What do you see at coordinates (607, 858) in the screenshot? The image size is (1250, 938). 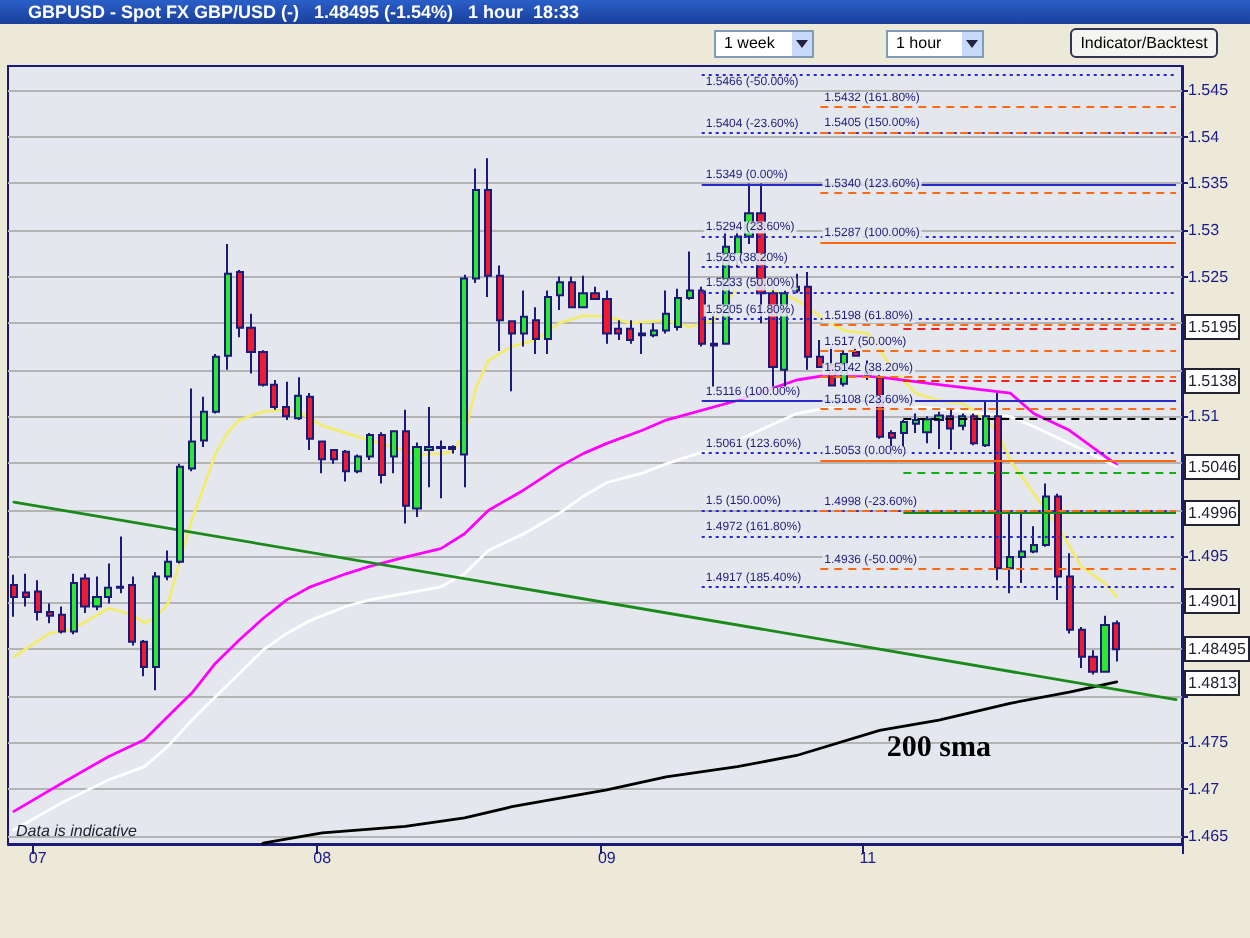 I see `x-tick-label: 09` at bounding box center [607, 858].